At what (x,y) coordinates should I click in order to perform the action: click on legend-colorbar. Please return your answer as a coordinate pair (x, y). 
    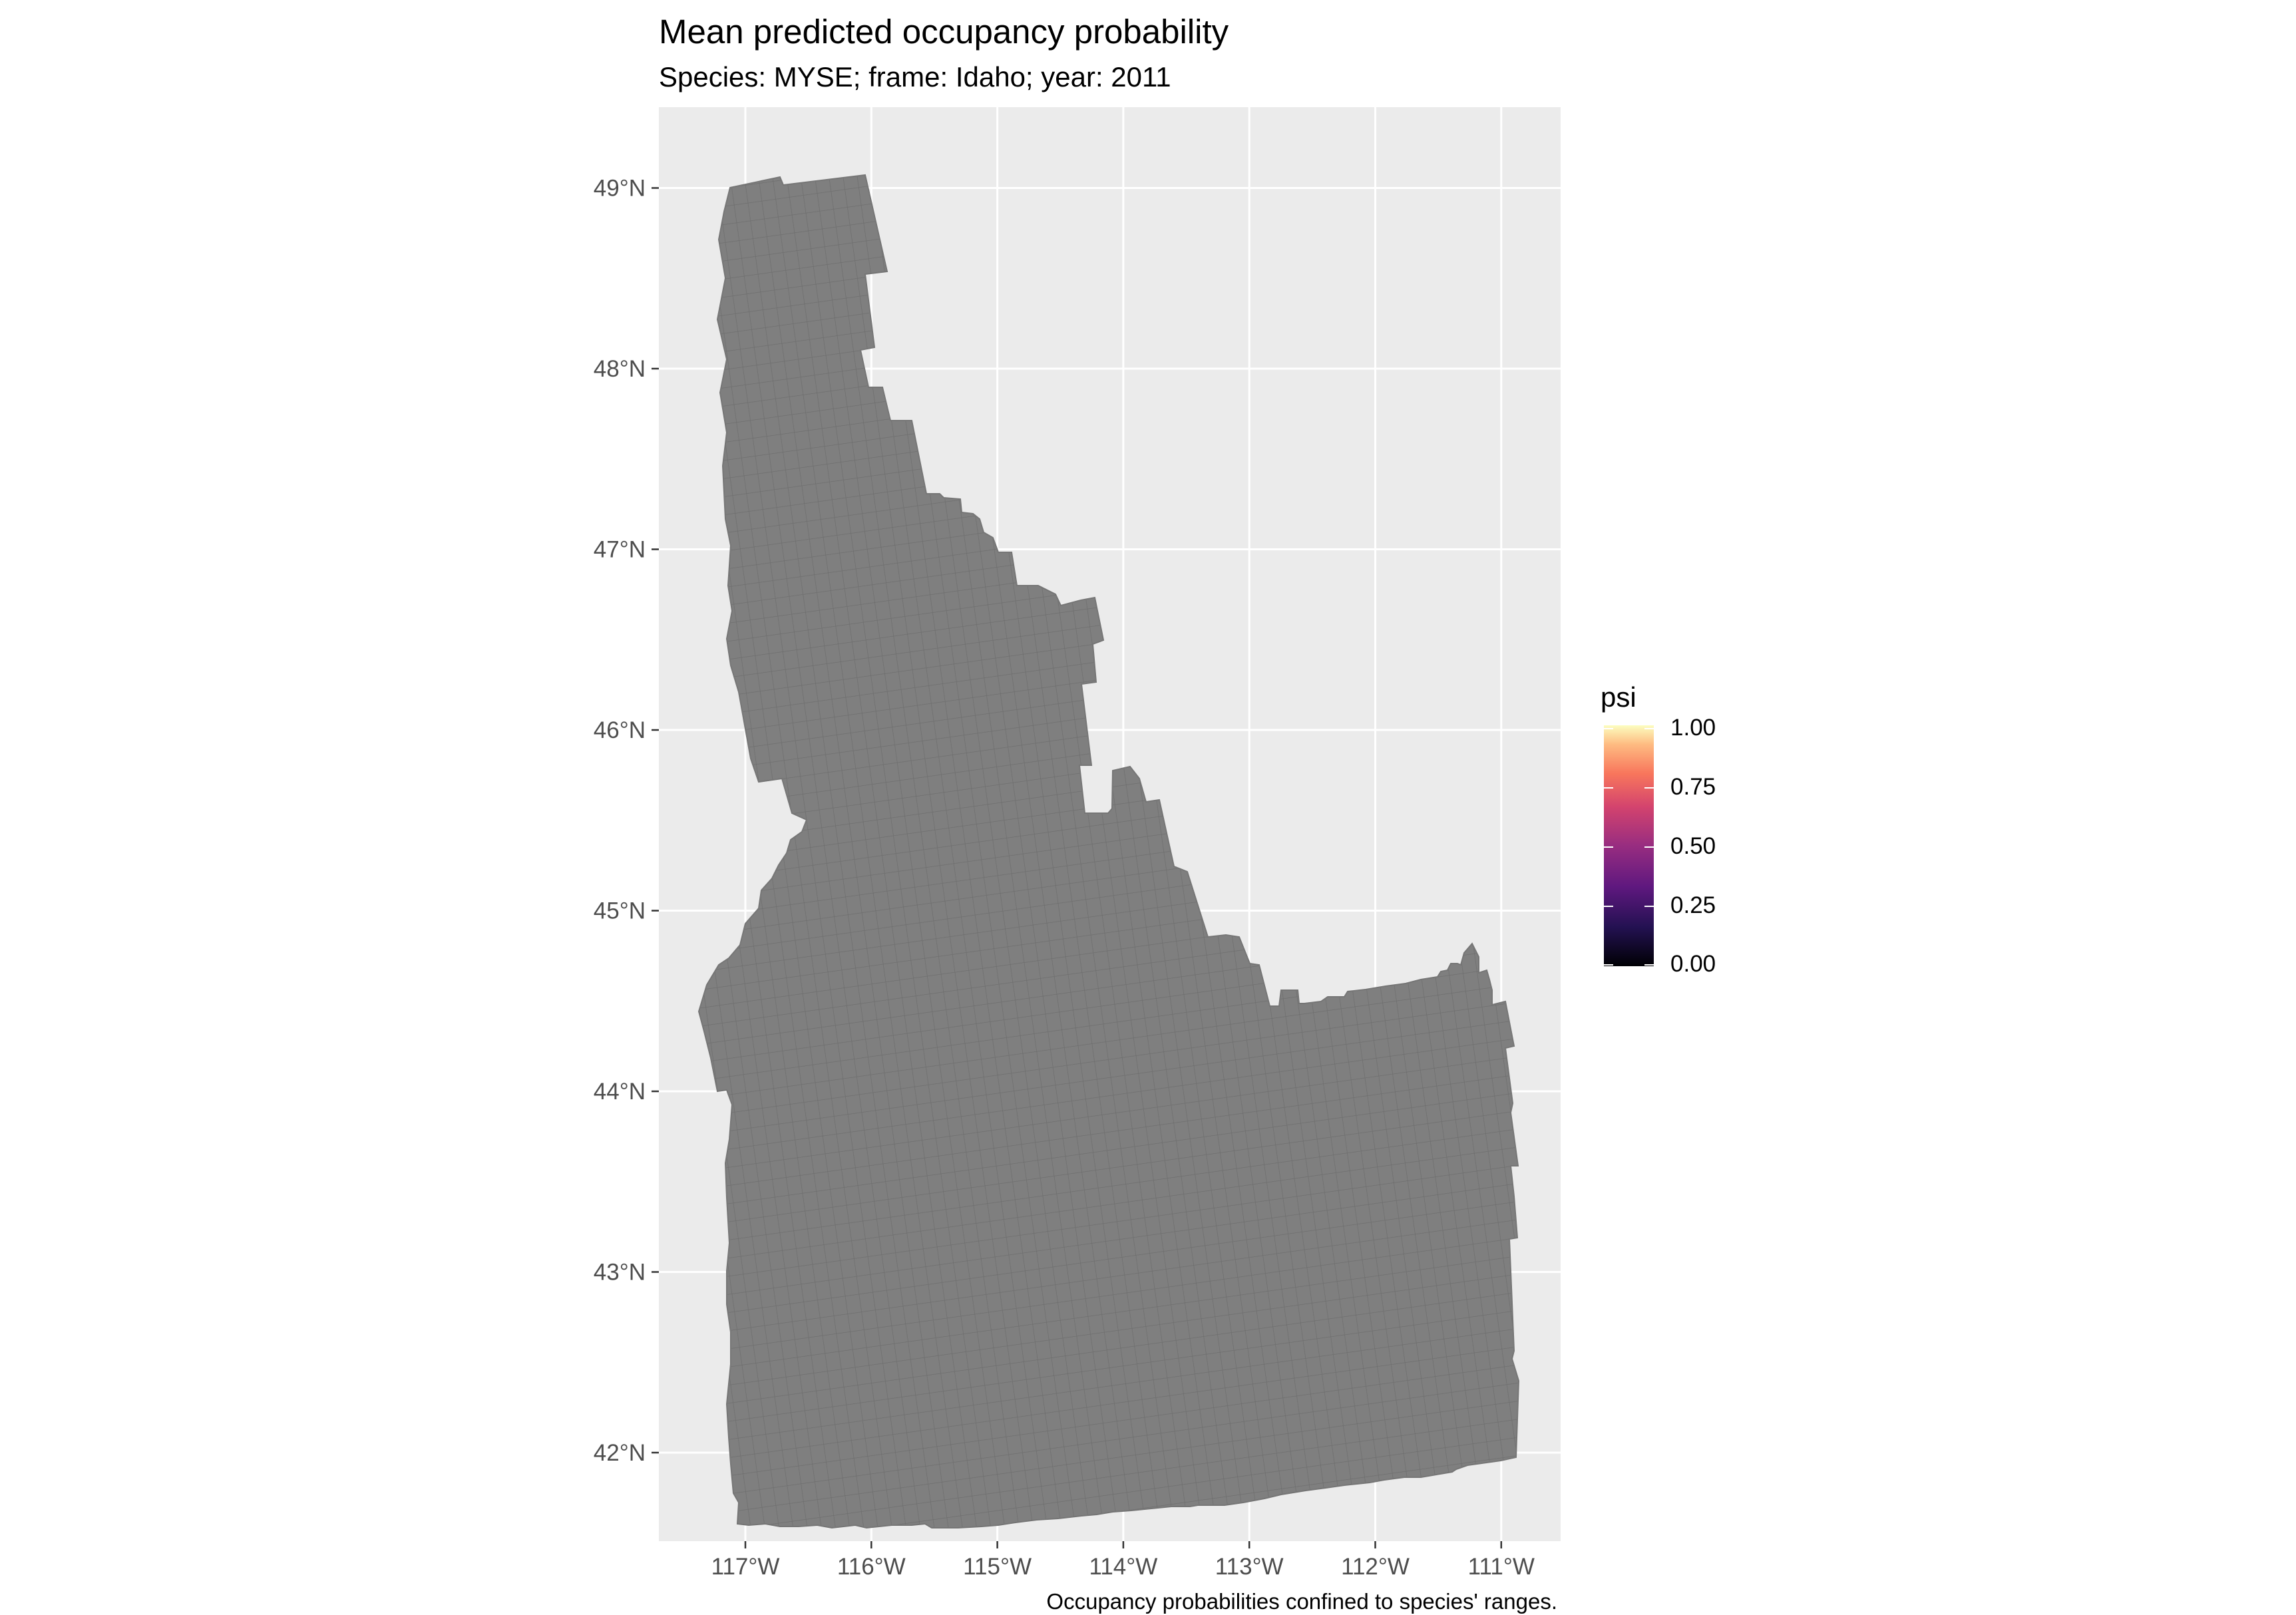
    Looking at the image, I should click on (1629, 845).